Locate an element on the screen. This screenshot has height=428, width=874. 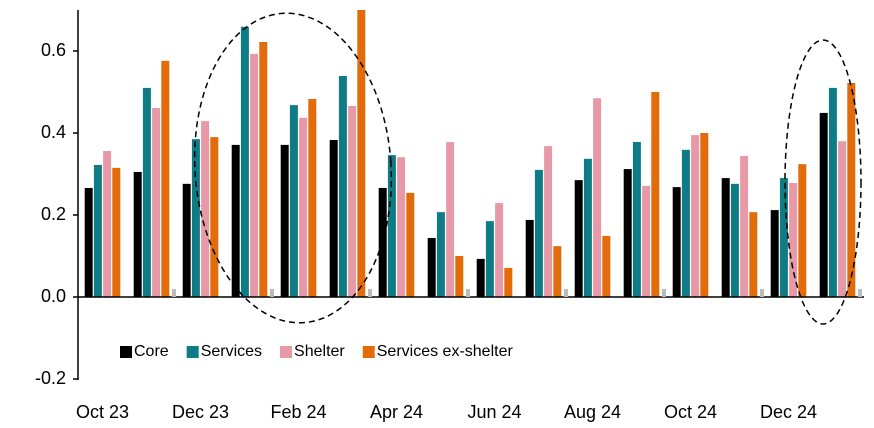
legend-label: Core is located at coordinates (151, 351).